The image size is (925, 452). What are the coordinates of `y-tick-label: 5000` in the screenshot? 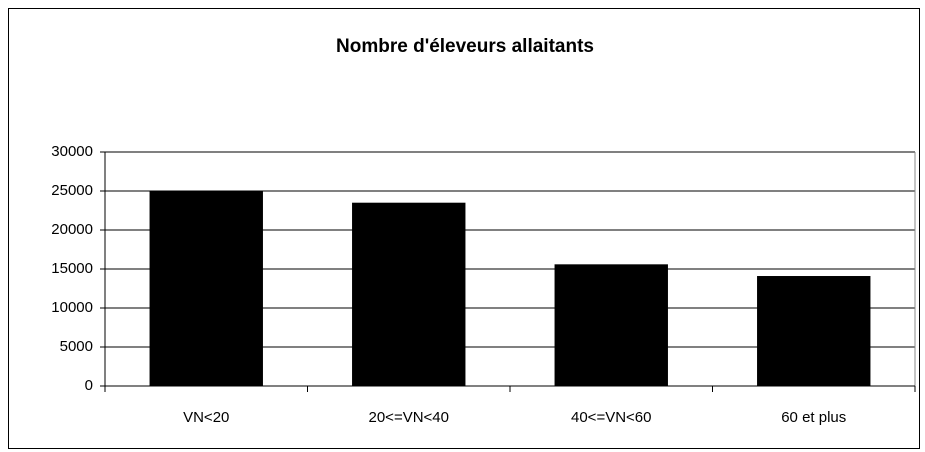 It's located at (76, 346).